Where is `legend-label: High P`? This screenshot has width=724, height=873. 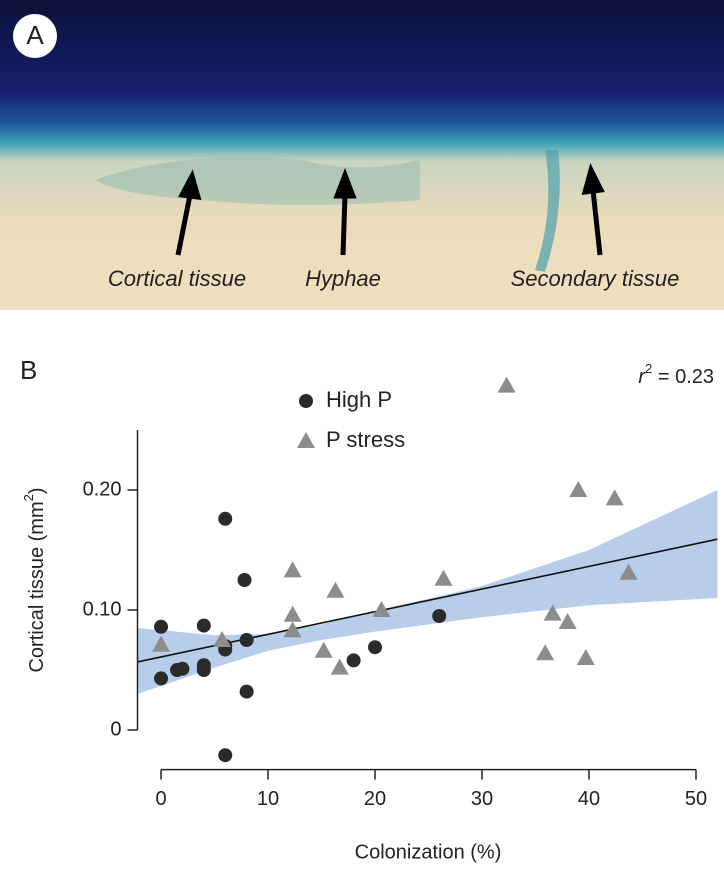
legend-label: High P is located at coordinates (359, 399).